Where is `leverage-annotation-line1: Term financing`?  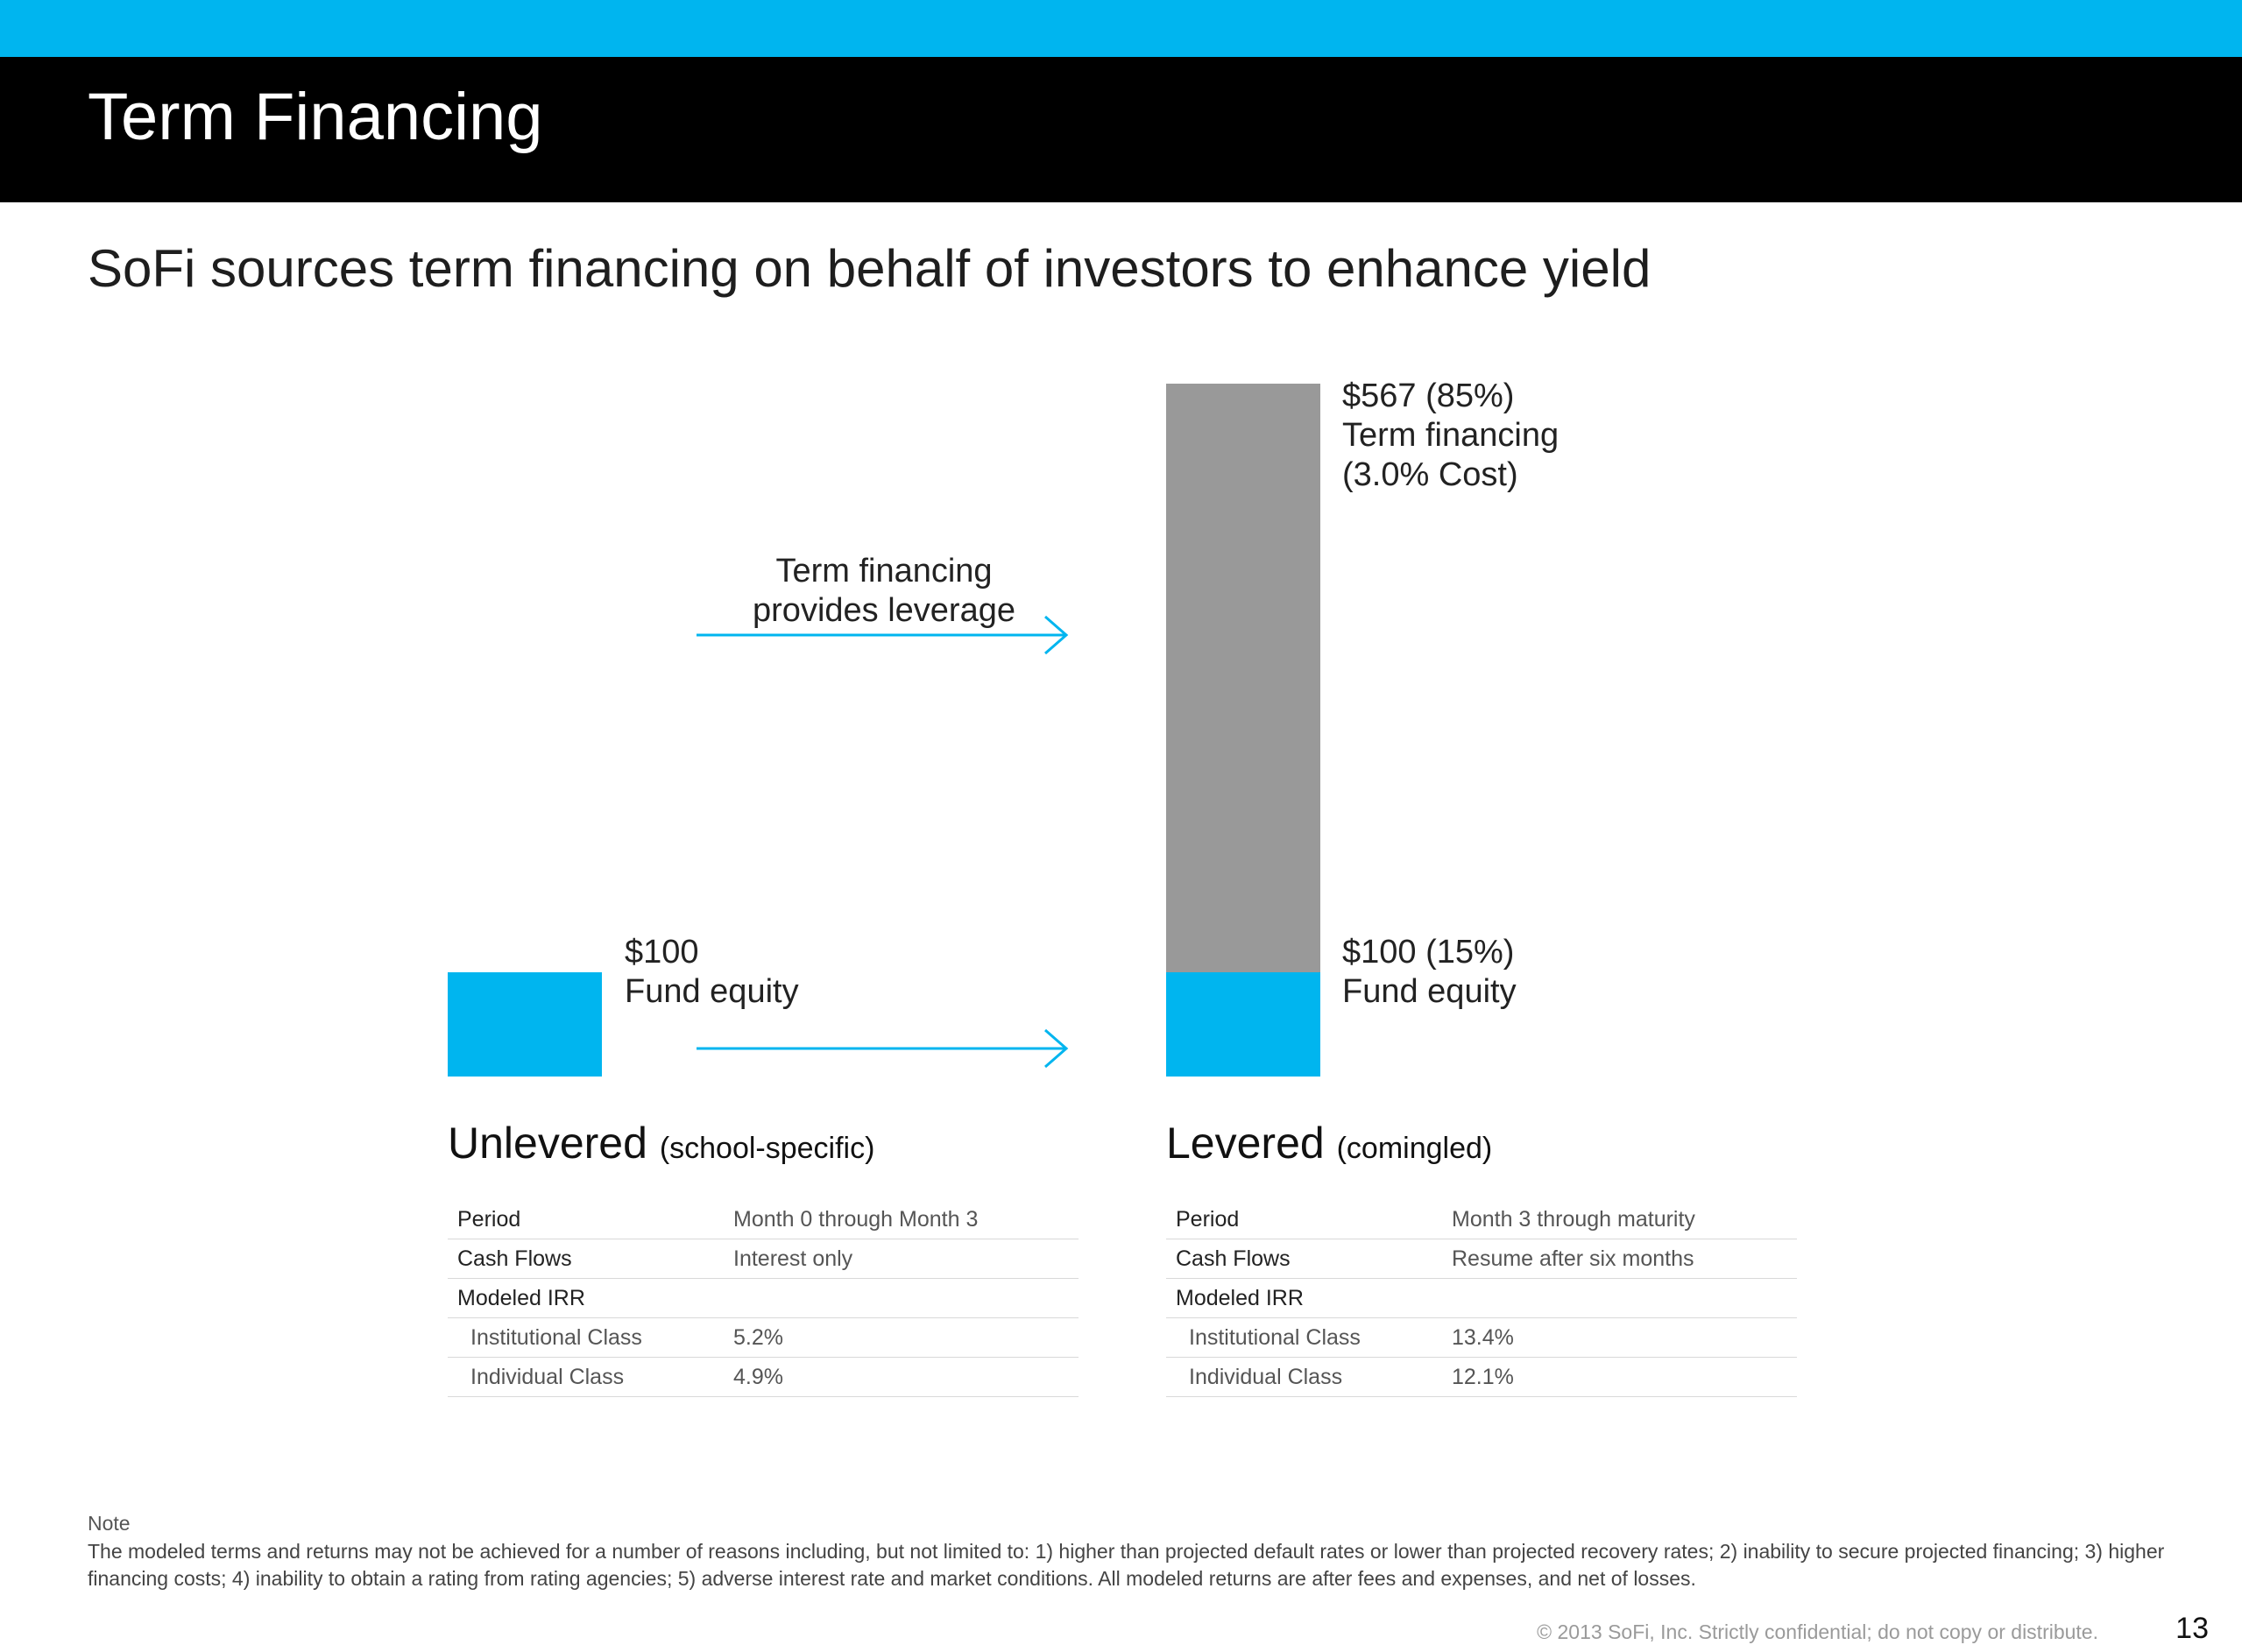
leverage-annotation-line1: Term financing is located at coordinates (884, 571).